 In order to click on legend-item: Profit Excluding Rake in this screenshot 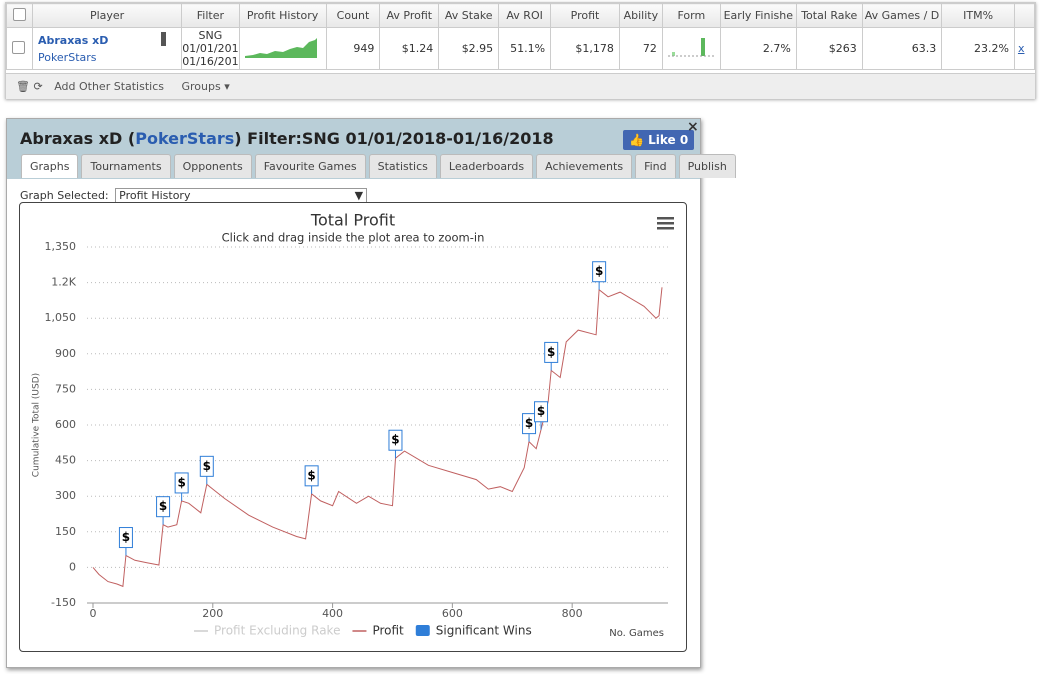, I will do `click(277, 631)`.